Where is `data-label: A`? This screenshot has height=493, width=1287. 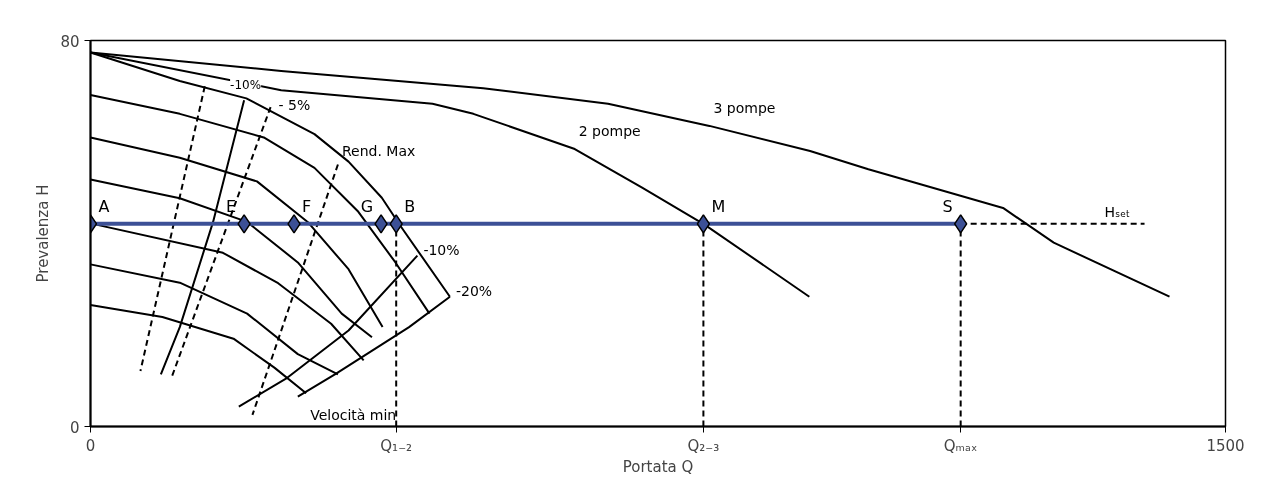 data-label: A is located at coordinates (104, 206).